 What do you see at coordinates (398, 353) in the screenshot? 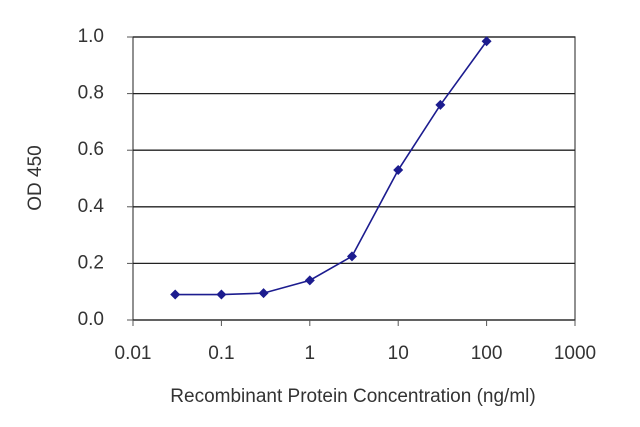
I see `x-tick-label: 10` at bounding box center [398, 353].